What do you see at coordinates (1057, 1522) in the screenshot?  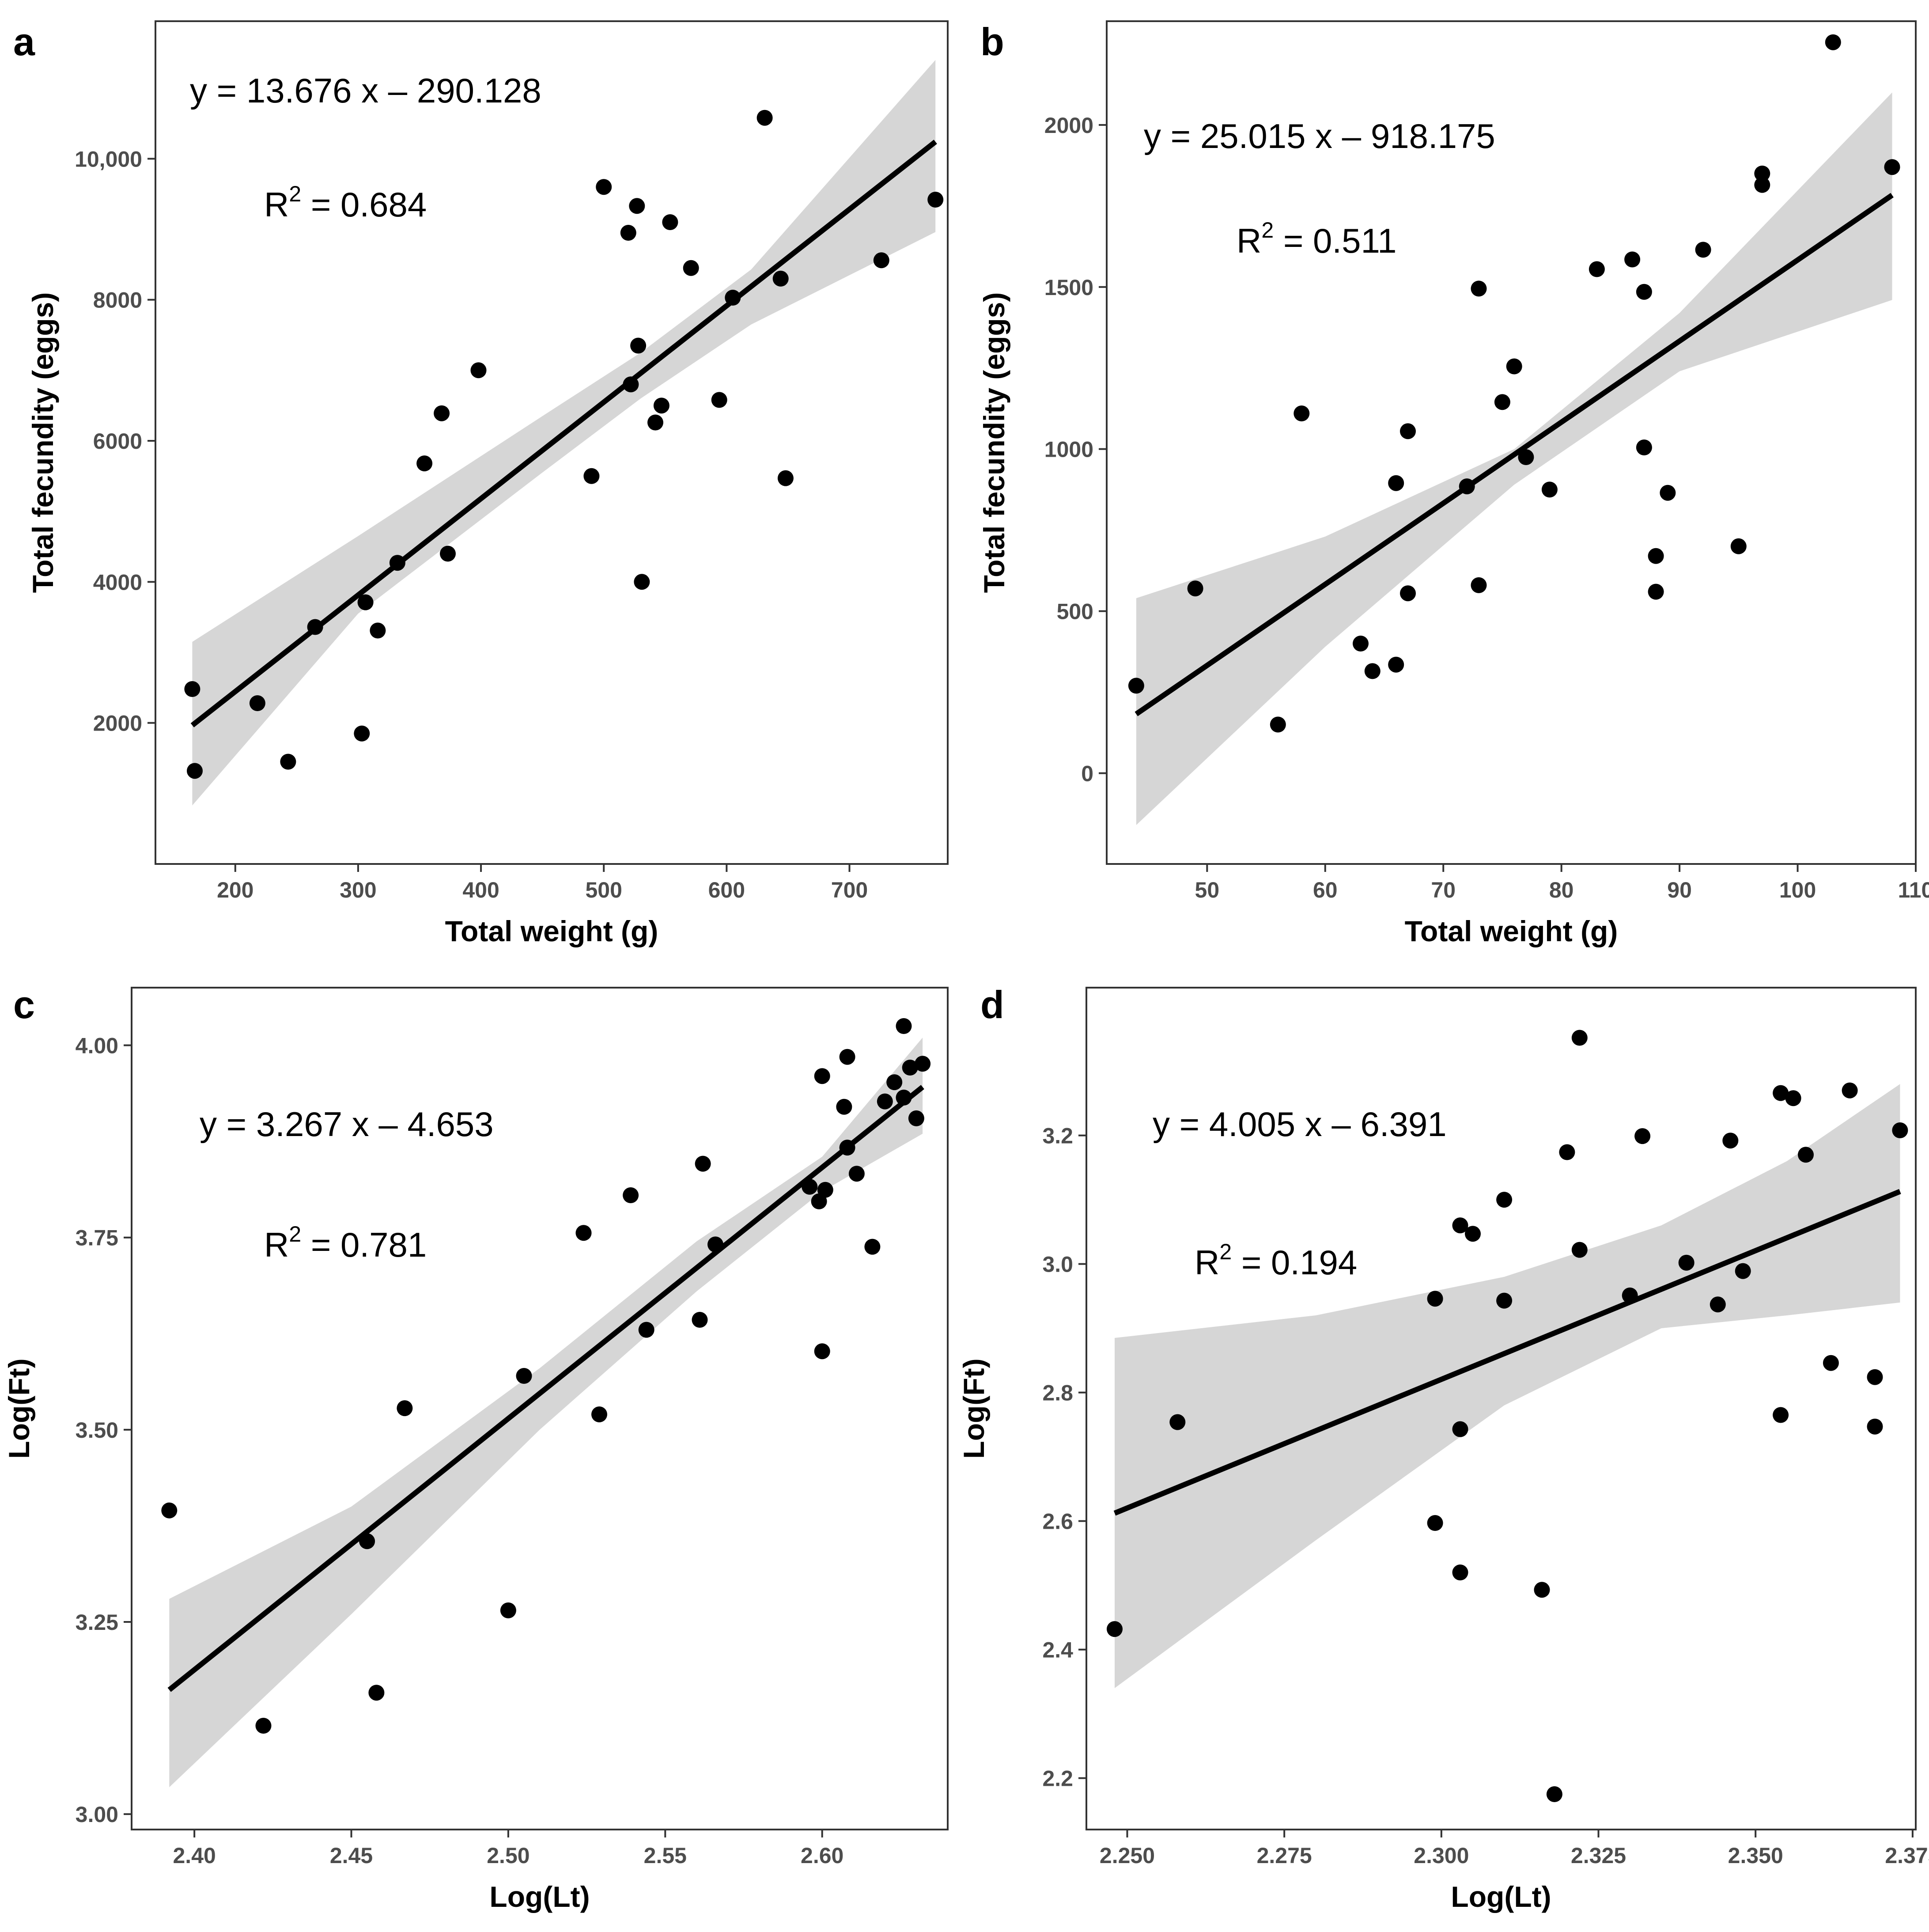 I see `y-tick-label: 2.6` at bounding box center [1057, 1522].